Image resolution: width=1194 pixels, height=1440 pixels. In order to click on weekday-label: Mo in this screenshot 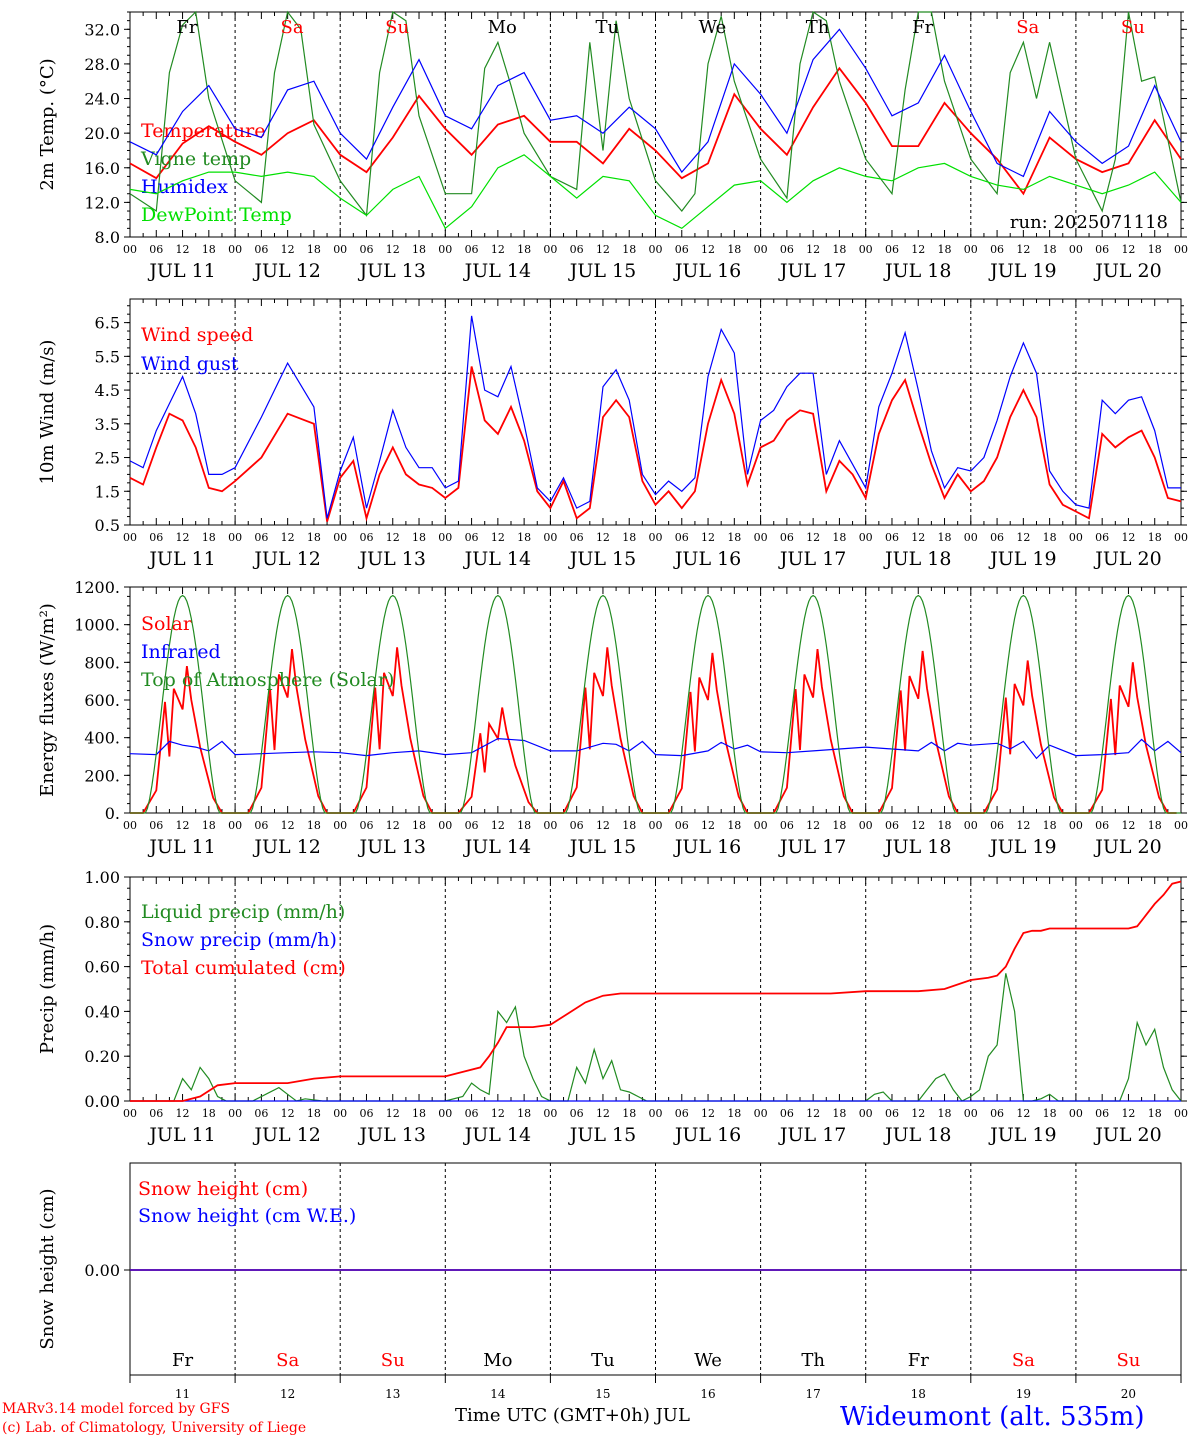, I will do `click(502, 27)`.